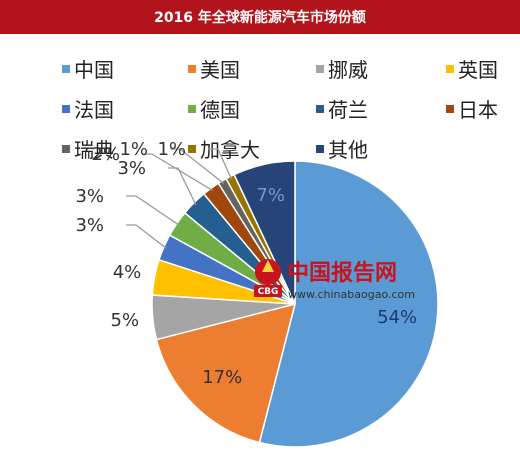 Image resolution: width=520 pixels, height=456 pixels. I want to click on legend-item: 其他, so click(348, 150).